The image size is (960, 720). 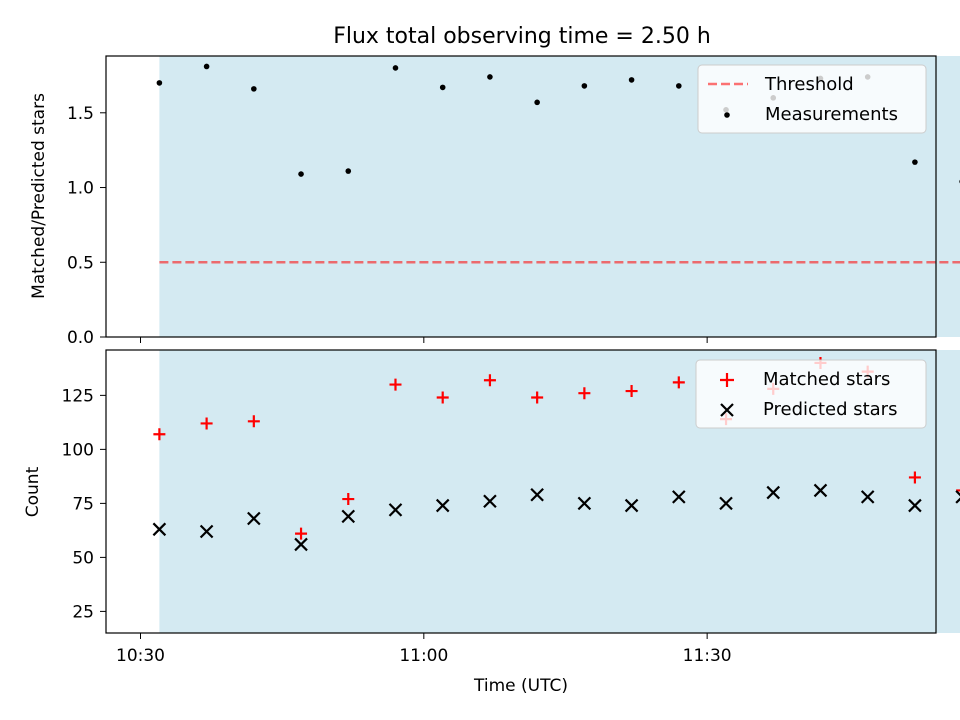 I want to click on x-tick-label: 11:00, so click(x=423, y=656).